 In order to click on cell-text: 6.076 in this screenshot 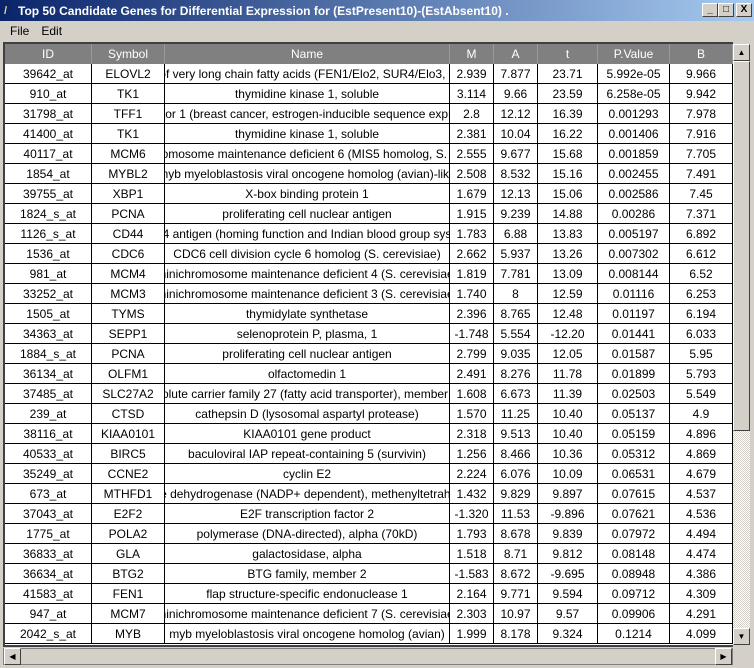, I will do `click(515, 473)`.